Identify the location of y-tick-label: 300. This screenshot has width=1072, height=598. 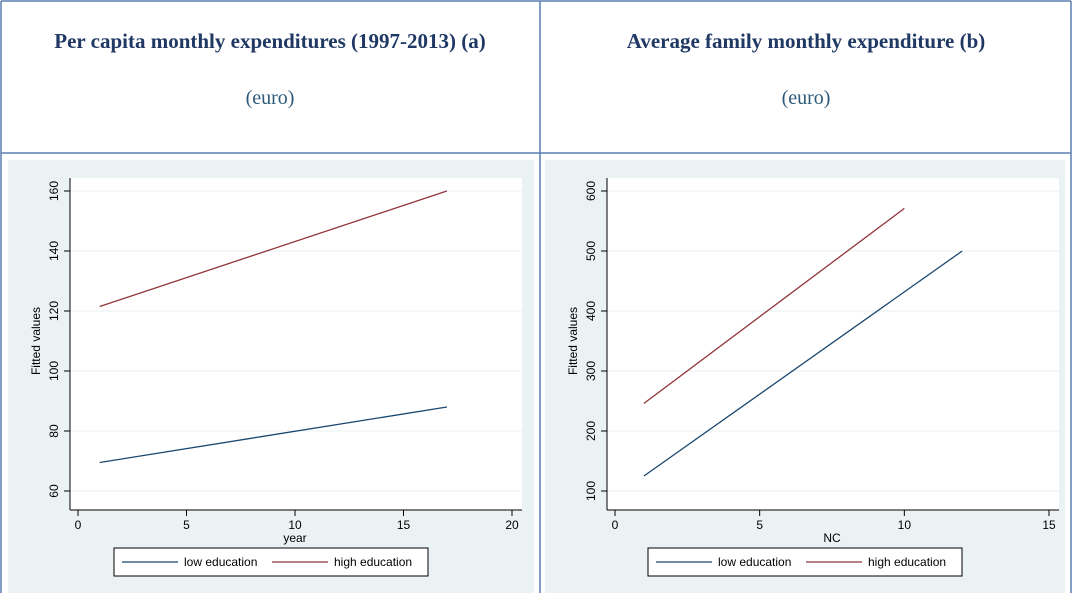
(591, 371).